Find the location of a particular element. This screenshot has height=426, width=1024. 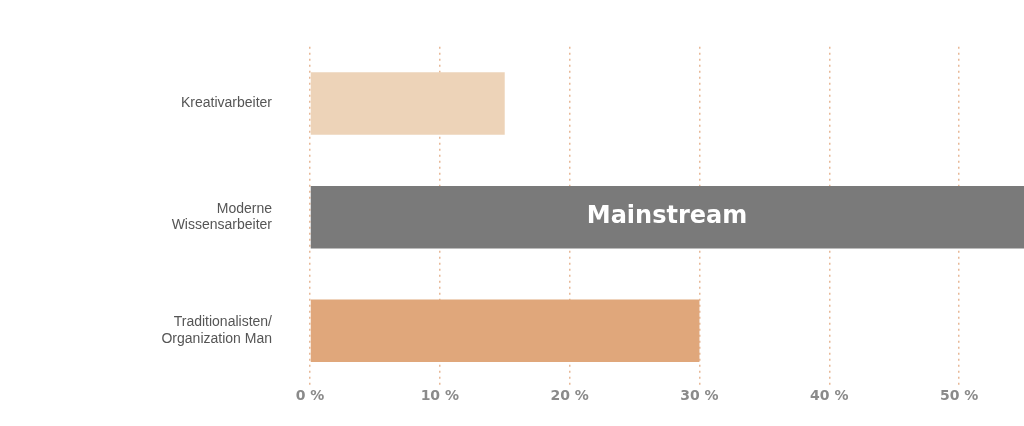

y-tick-label: Traditionalisten/ Organization Man is located at coordinates (217, 330).